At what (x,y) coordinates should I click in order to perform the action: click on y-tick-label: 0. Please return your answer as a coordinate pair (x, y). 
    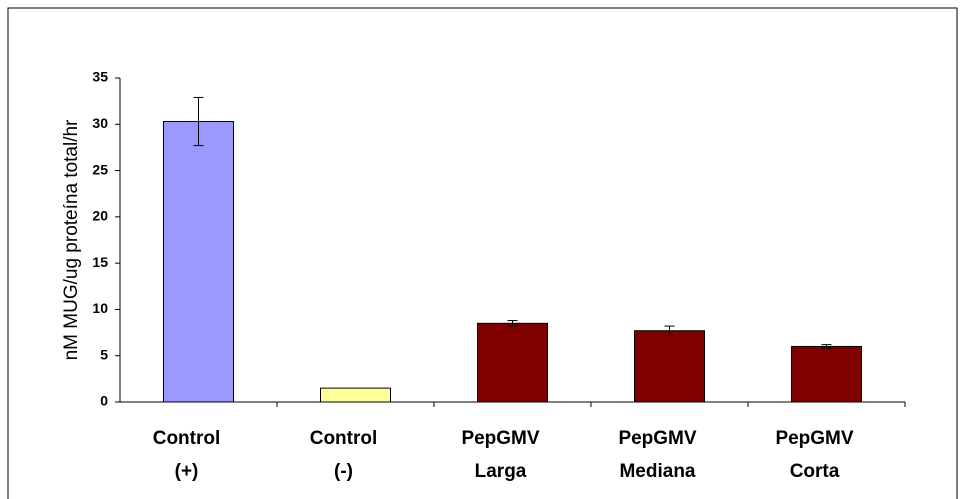
    Looking at the image, I should click on (104, 401).